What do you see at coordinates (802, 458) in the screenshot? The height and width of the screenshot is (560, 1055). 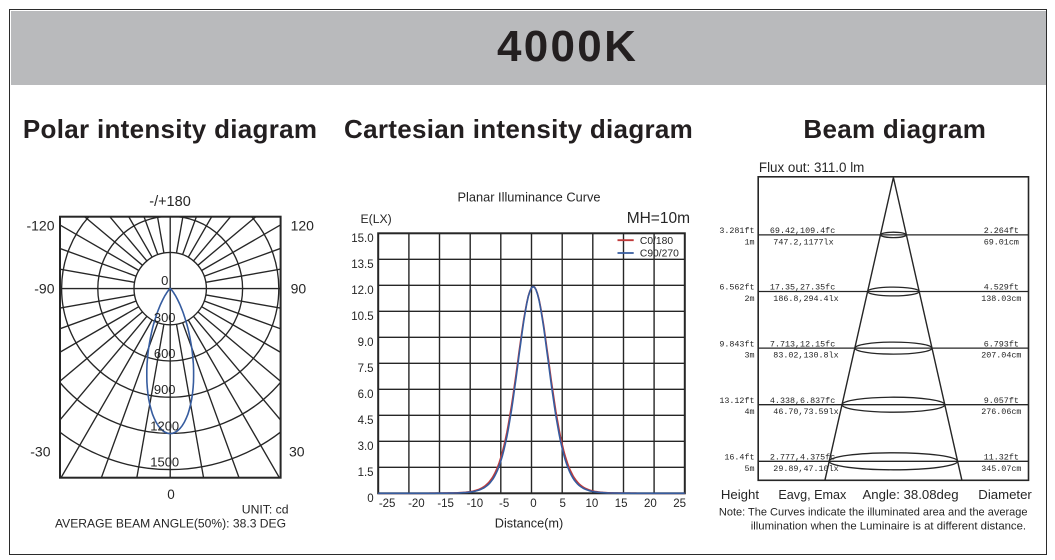 I see `svg-text: 2.777,4.375fc` at bounding box center [802, 458].